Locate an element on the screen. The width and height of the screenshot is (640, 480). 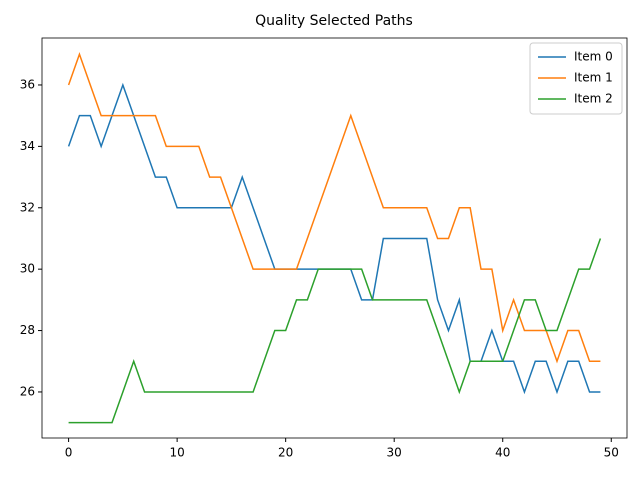
x-tick-label: 40 is located at coordinates (502, 453).